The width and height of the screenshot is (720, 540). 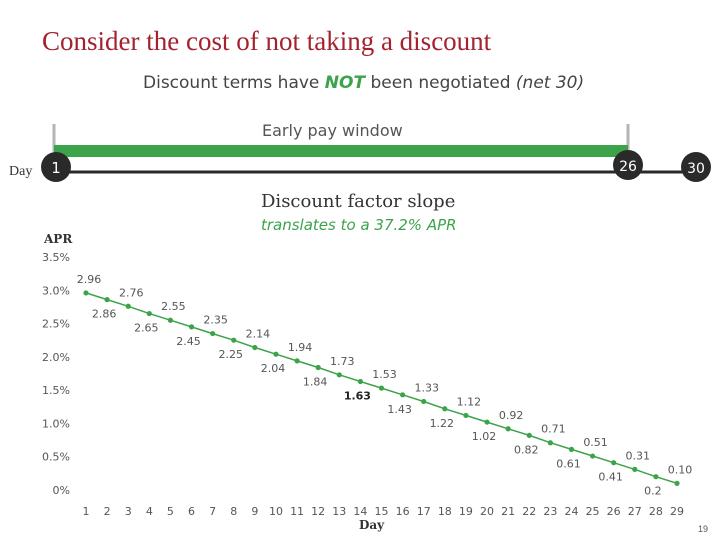 I want to click on apr-data-label: 2.14, so click(x=258, y=334).